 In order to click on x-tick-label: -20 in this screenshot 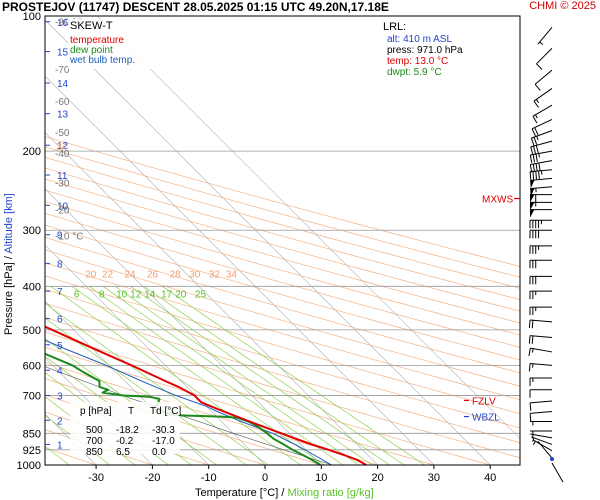, I will do `click(152, 478)`.